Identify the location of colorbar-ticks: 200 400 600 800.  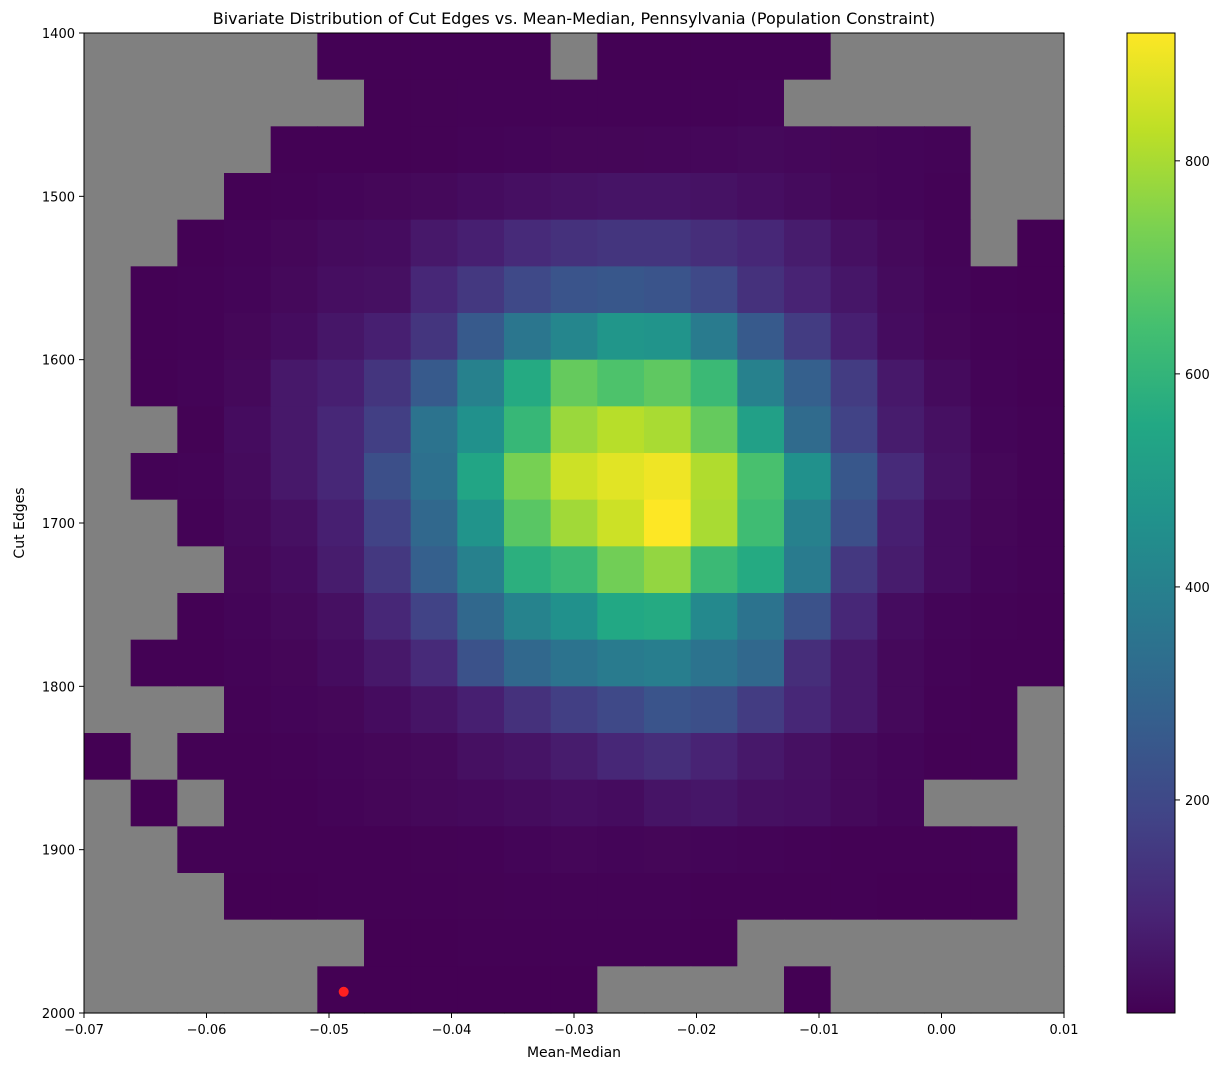
(1192, 482).